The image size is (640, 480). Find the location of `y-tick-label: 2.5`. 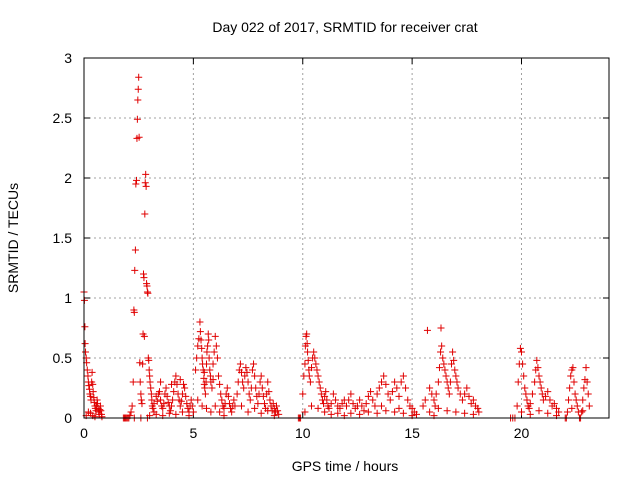

y-tick-label: 2.5 is located at coordinates (63, 118).